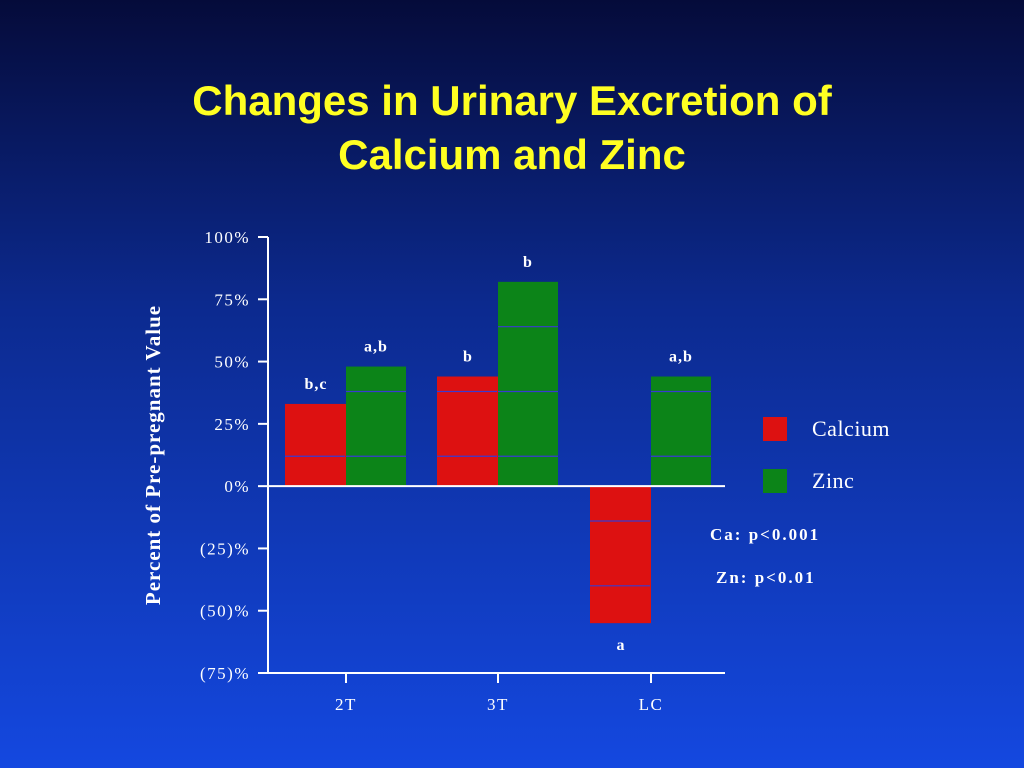  Describe the element at coordinates (851, 428) in the screenshot. I see `legend-label-calcium: Calcium` at that location.